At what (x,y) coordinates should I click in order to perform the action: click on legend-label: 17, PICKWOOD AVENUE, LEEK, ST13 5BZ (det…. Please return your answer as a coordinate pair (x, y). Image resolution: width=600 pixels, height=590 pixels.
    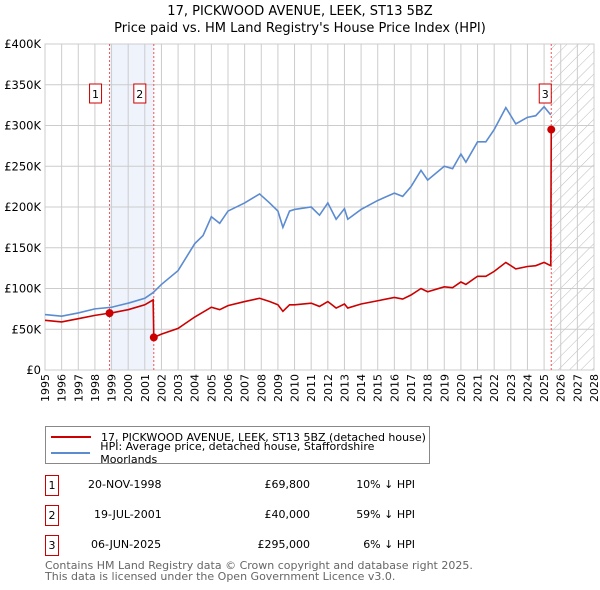
    Looking at the image, I should click on (263, 437).